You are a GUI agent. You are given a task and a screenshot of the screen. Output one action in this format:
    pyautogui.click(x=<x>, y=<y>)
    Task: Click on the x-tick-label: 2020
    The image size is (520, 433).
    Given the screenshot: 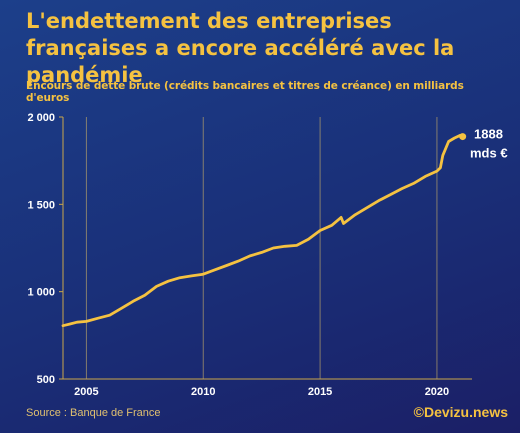 What is the action you would take?
    pyautogui.click(x=437, y=392)
    